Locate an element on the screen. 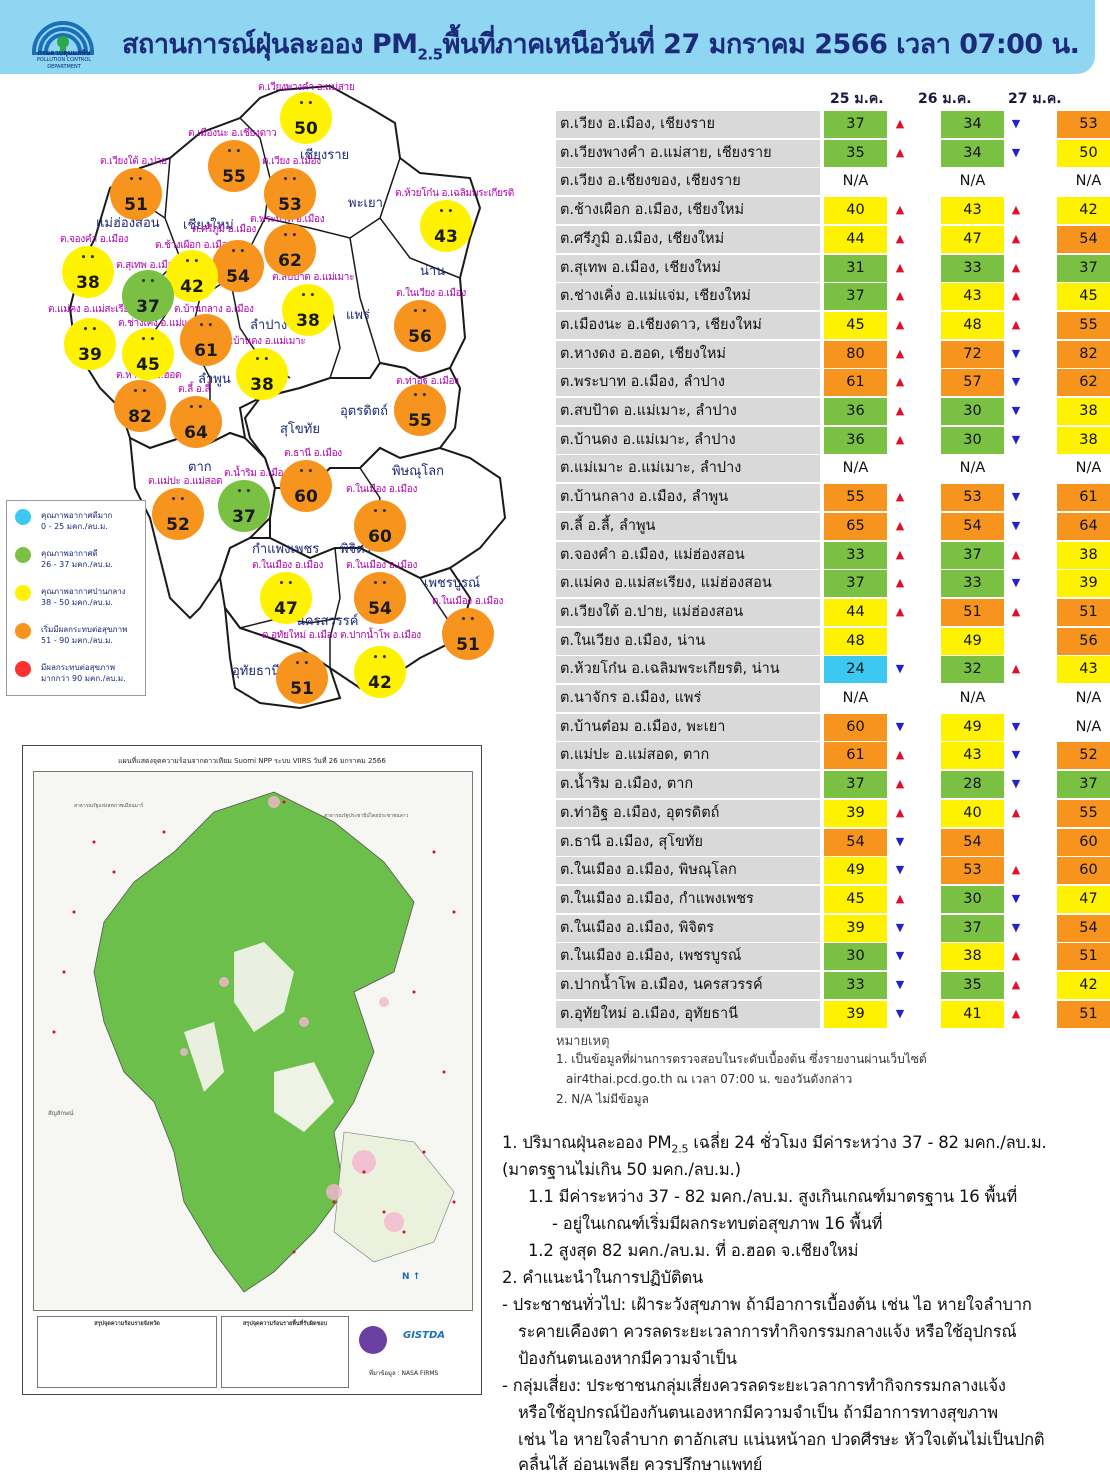 This screenshot has height=1477, width=1110. pm25-value-cell: 38 is located at coordinates (1083, 555).